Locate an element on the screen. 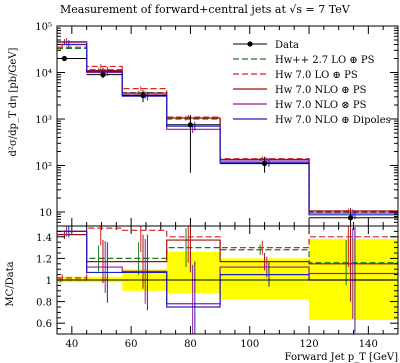 The width and height of the screenshot is (400, 363). y-tick-label: 10³ is located at coordinates (43, 120).